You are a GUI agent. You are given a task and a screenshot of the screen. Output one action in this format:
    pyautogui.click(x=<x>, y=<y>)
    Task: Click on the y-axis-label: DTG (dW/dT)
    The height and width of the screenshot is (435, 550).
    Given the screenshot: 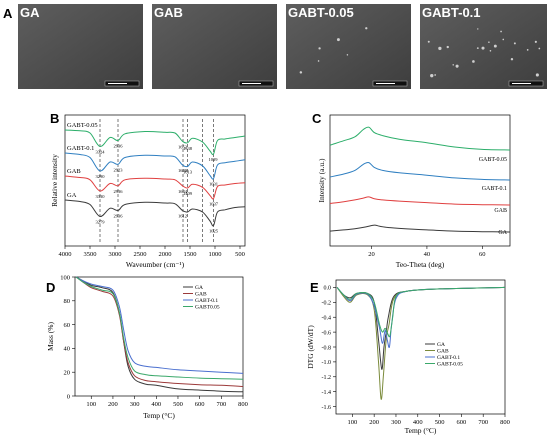 What is the action you would take?
    pyautogui.click(x=310, y=347)
    